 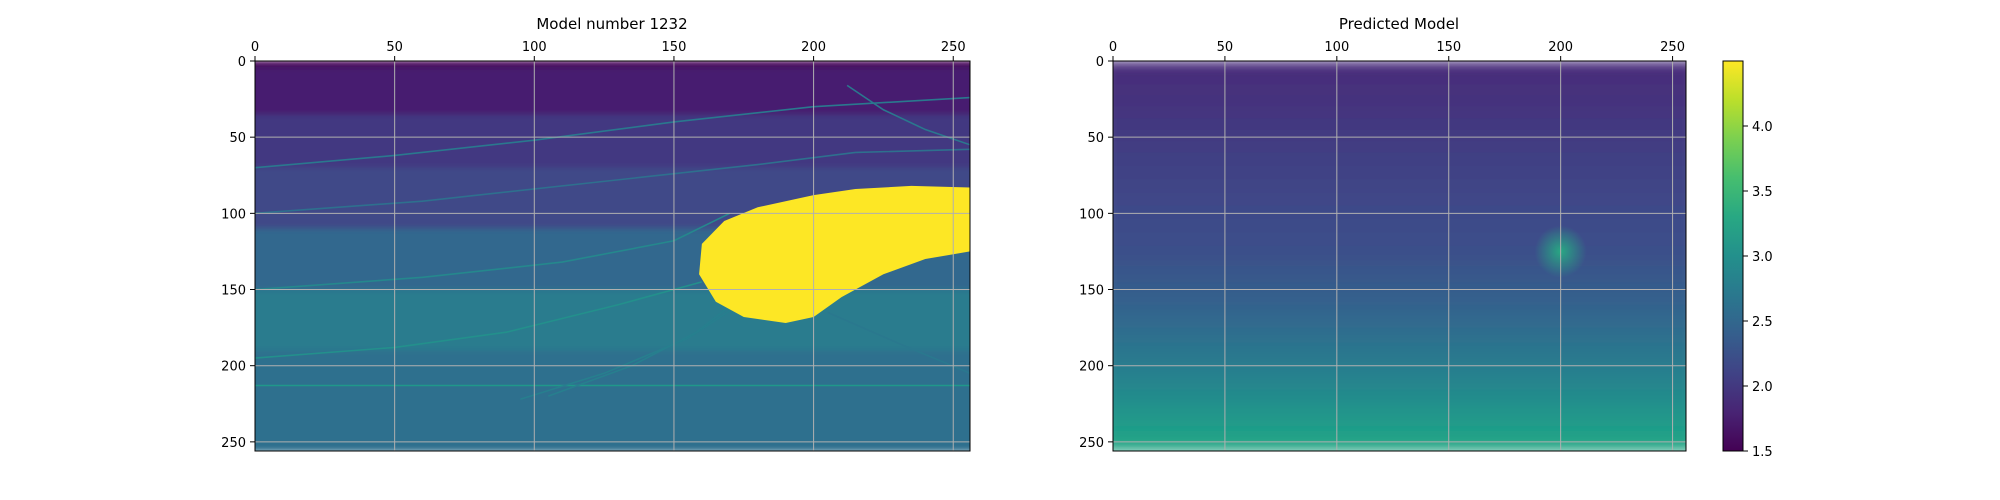 What do you see at coordinates (1733, 256) in the screenshot?
I see `colorbar-bar` at bounding box center [1733, 256].